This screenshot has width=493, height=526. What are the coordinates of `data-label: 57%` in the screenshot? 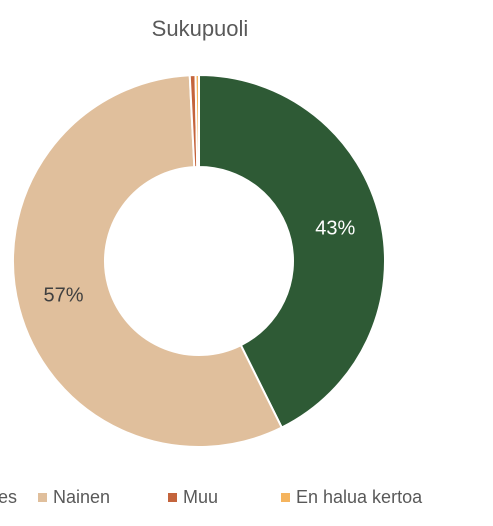 It's located at (64, 296).